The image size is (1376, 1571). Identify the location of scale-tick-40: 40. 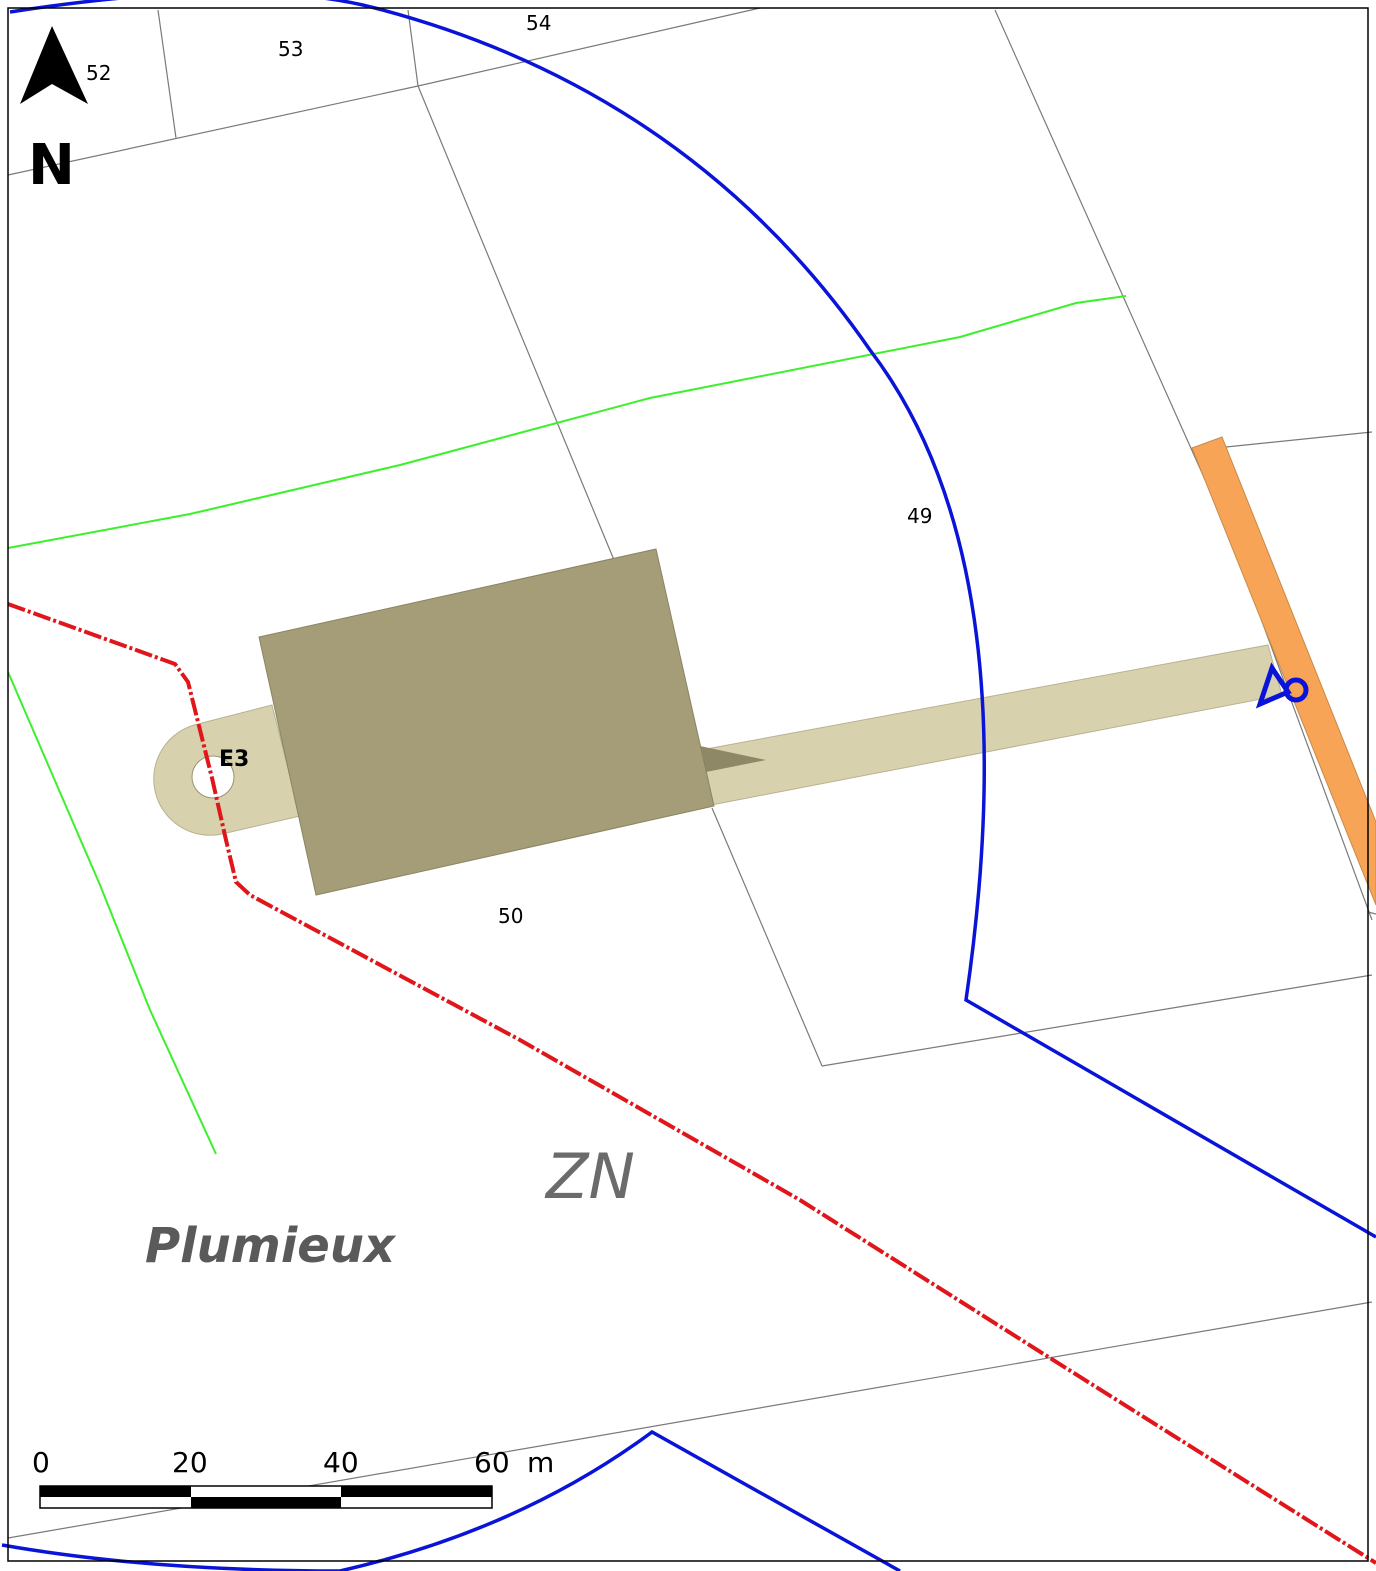
(341, 1462).